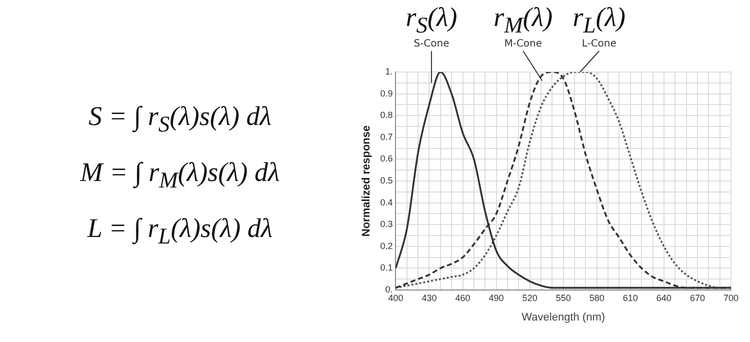 Image resolution: width=750 pixels, height=342 pixels. Describe the element at coordinates (563, 297) in the screenshot. I see `x-tick-label: 550` at that location.